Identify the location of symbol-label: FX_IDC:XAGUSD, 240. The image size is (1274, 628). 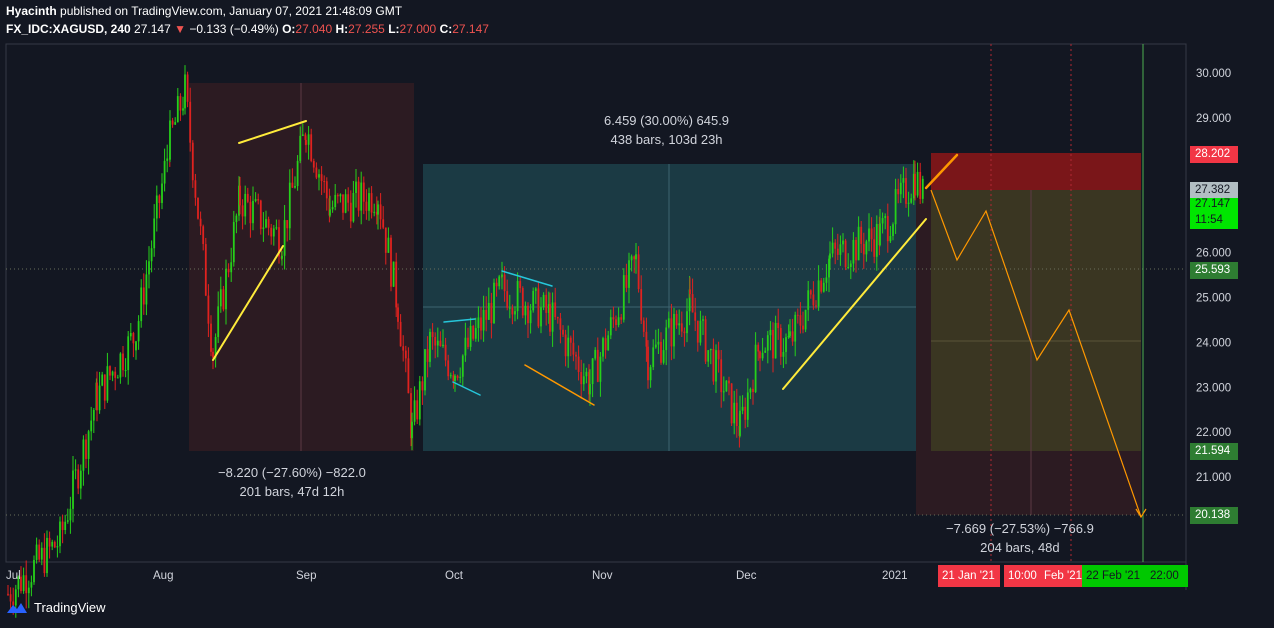
(68, 29).